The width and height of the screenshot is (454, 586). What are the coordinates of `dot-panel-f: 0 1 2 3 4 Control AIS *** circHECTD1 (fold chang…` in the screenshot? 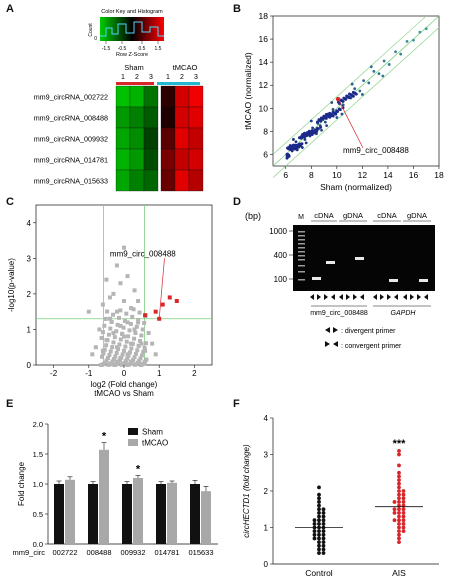 It's located at (340, 496).